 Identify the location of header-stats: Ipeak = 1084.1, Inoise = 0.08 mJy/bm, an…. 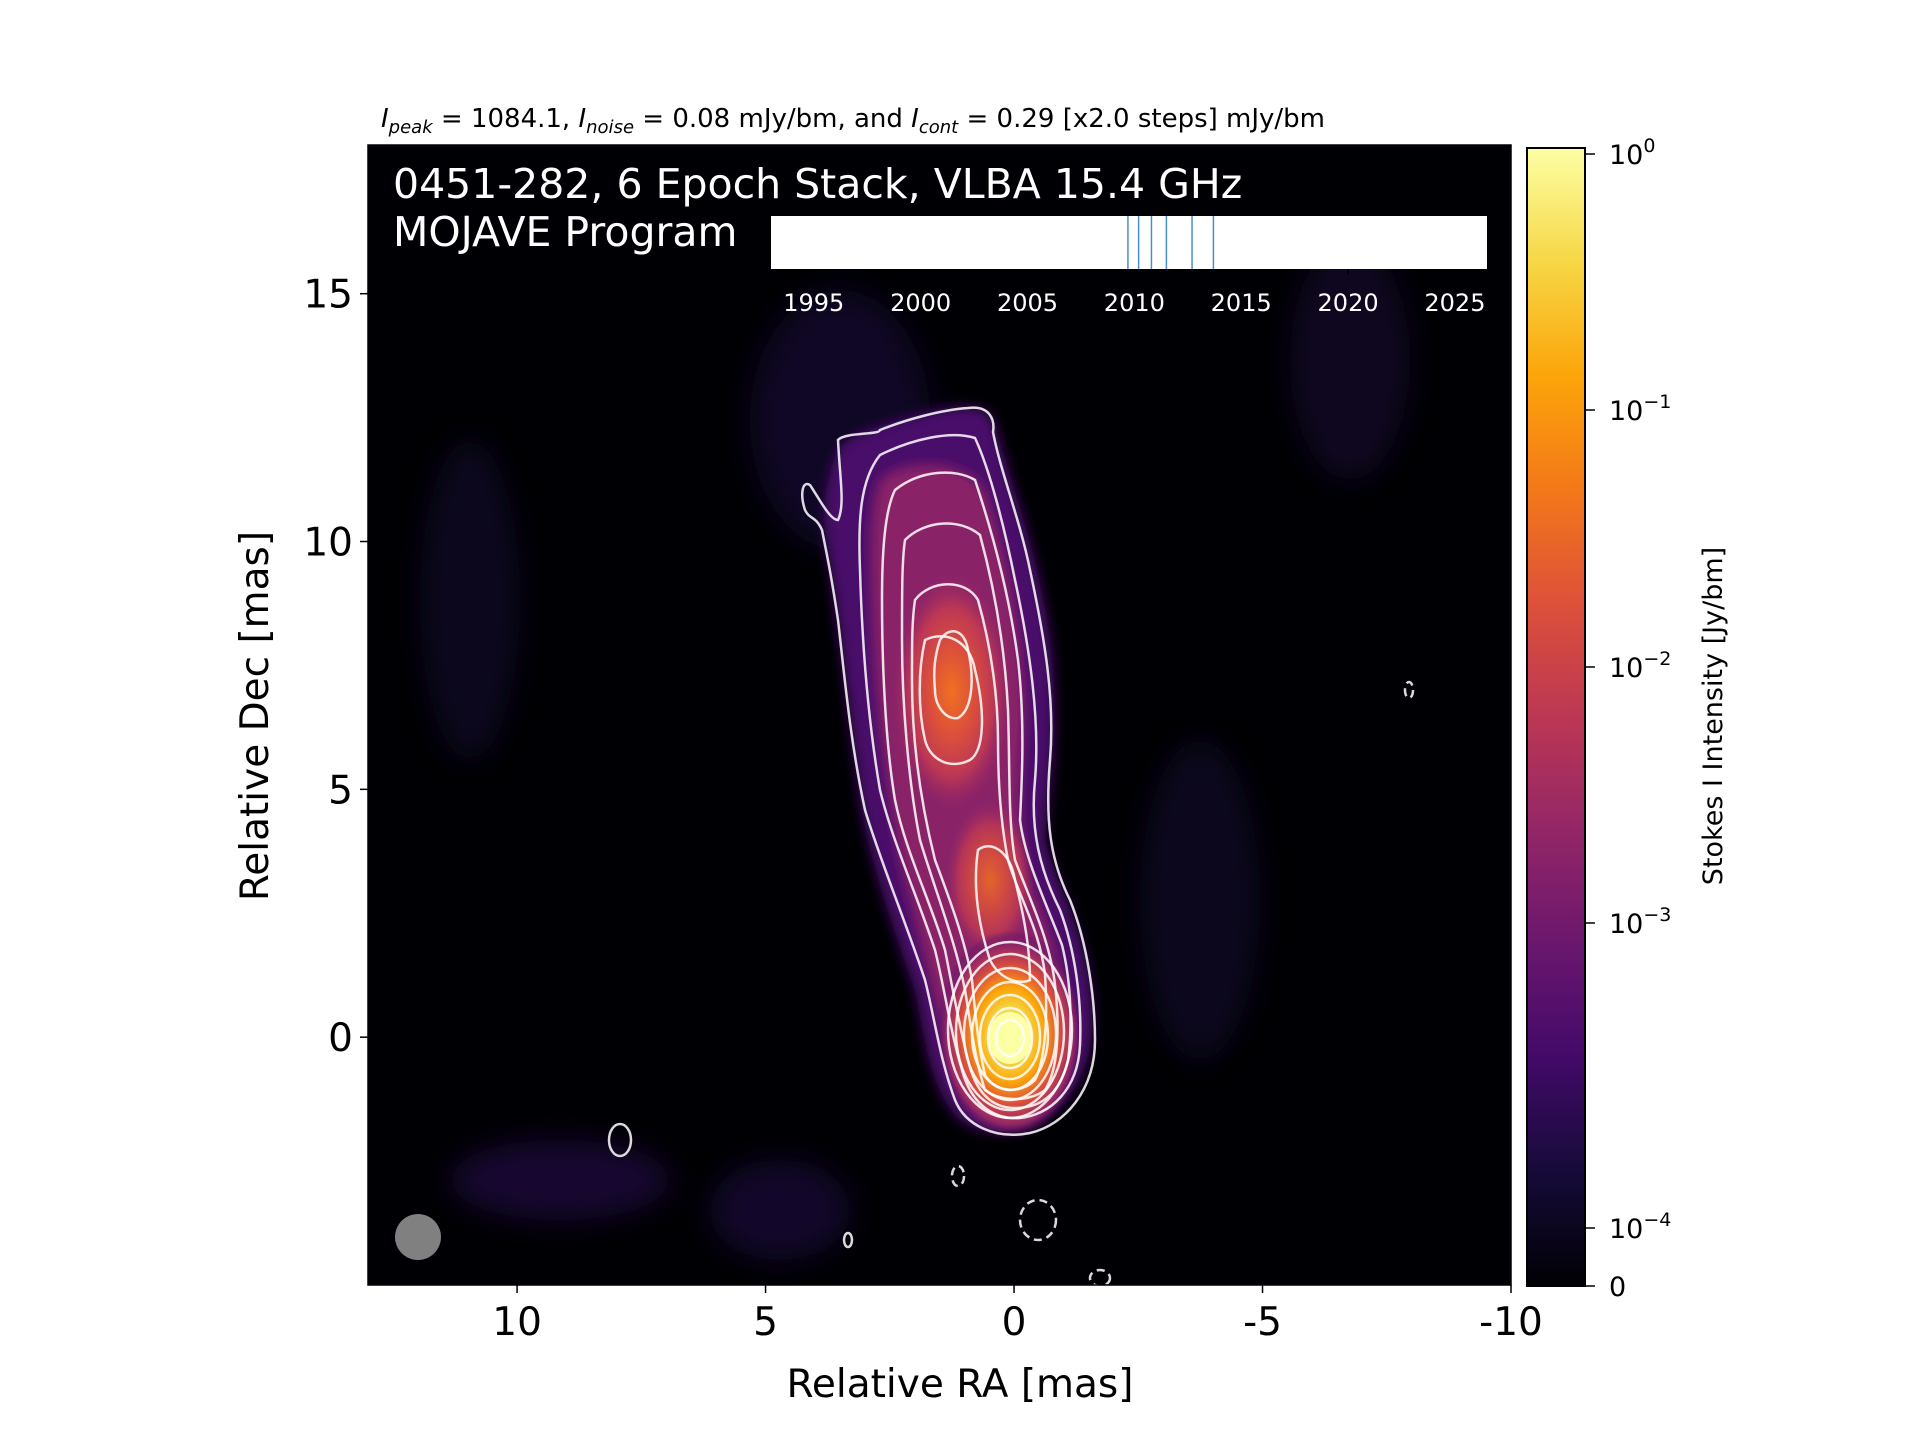
(853, 121).